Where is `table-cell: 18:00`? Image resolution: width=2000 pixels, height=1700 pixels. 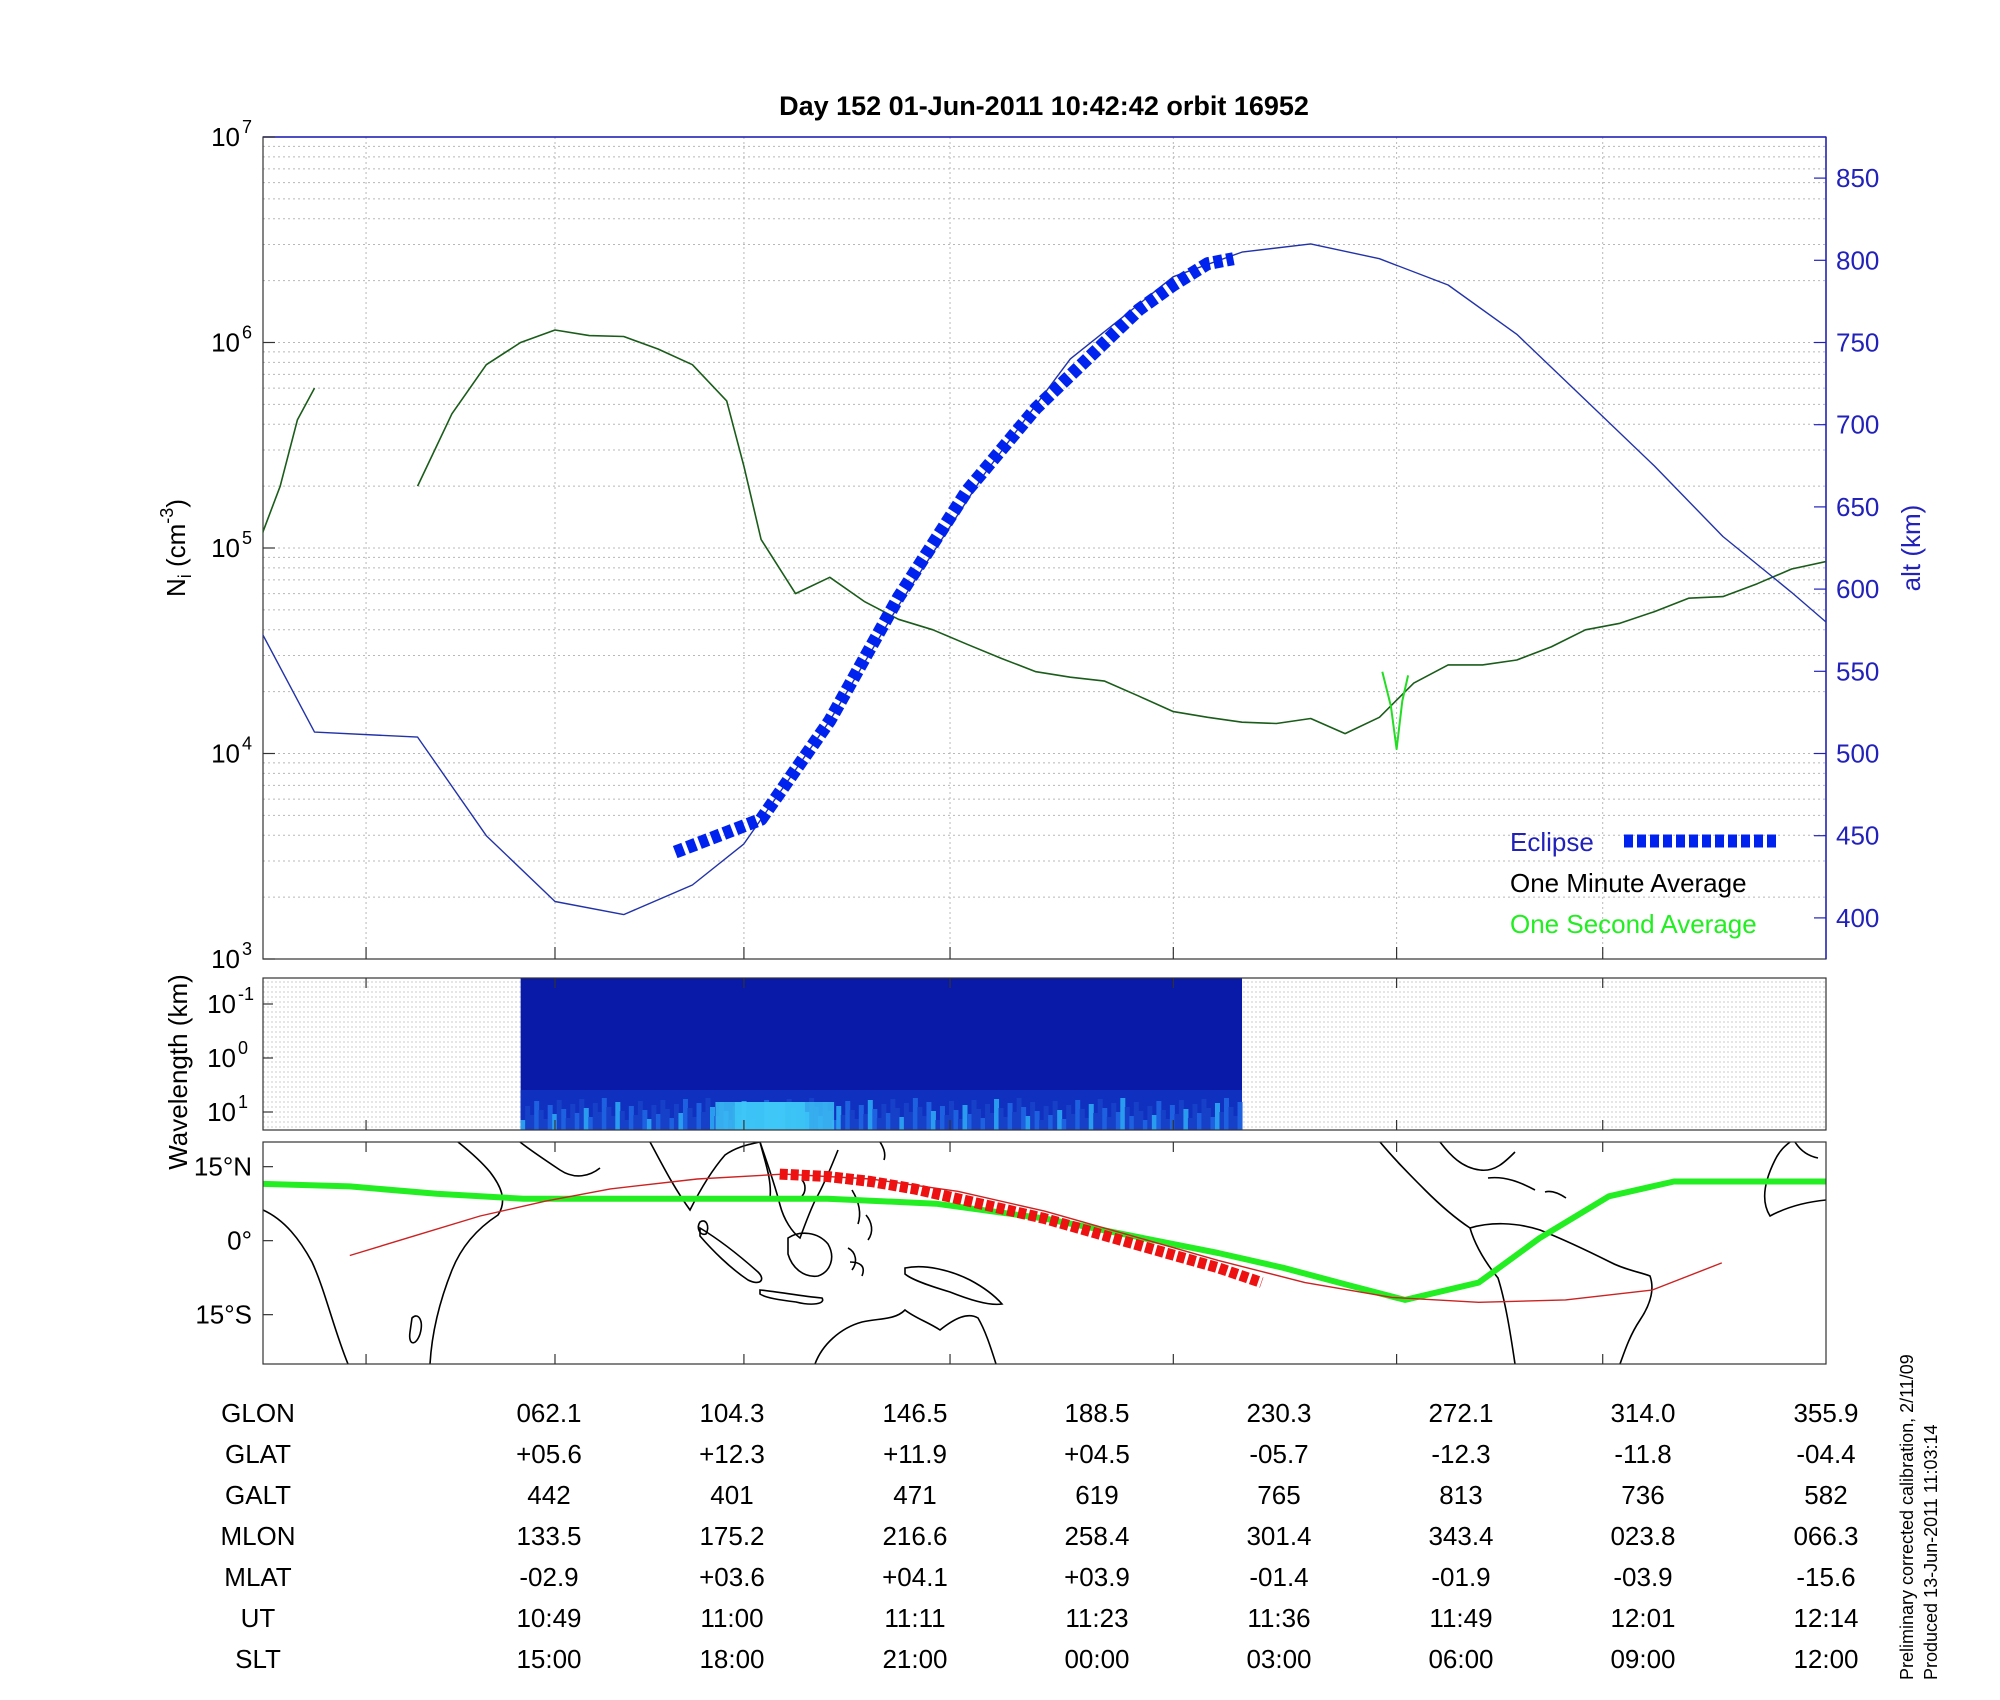 table-cell: 18:00 is located at coordinates (731, 1659).